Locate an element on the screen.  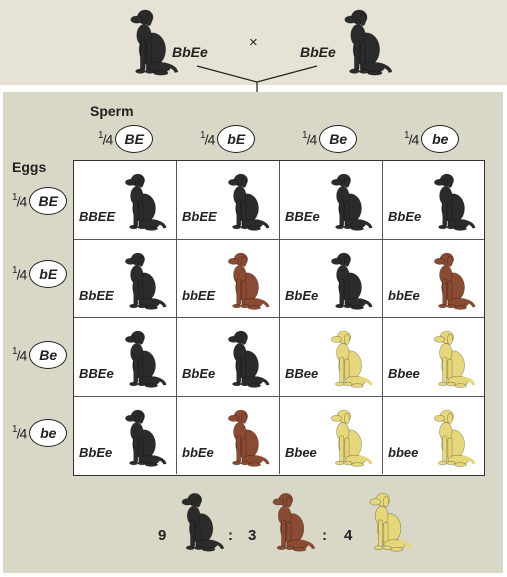
punnett-cell: bbee is located at coordinates (433, 436).